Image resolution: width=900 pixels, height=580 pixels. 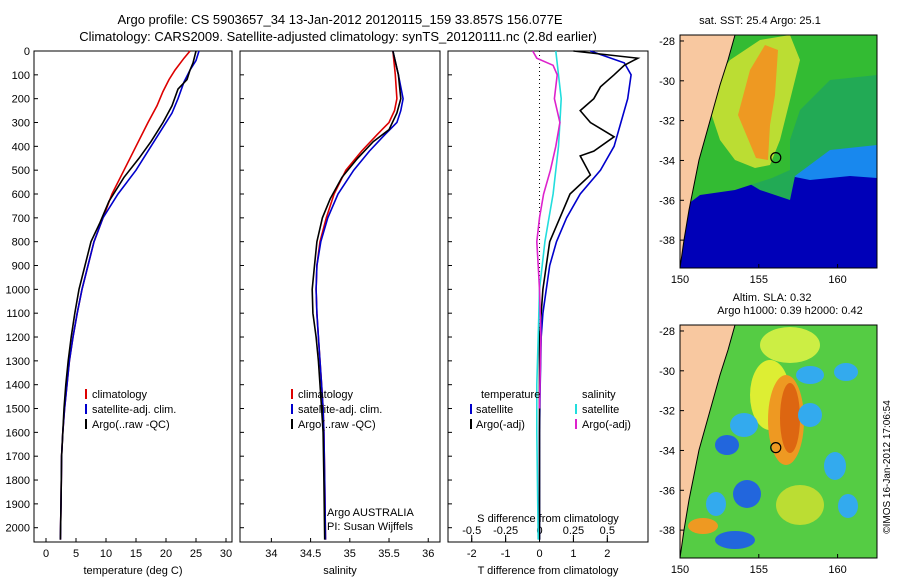 I want to click on salinity-xtick-label: 34.5, so click(x=310, y=554).